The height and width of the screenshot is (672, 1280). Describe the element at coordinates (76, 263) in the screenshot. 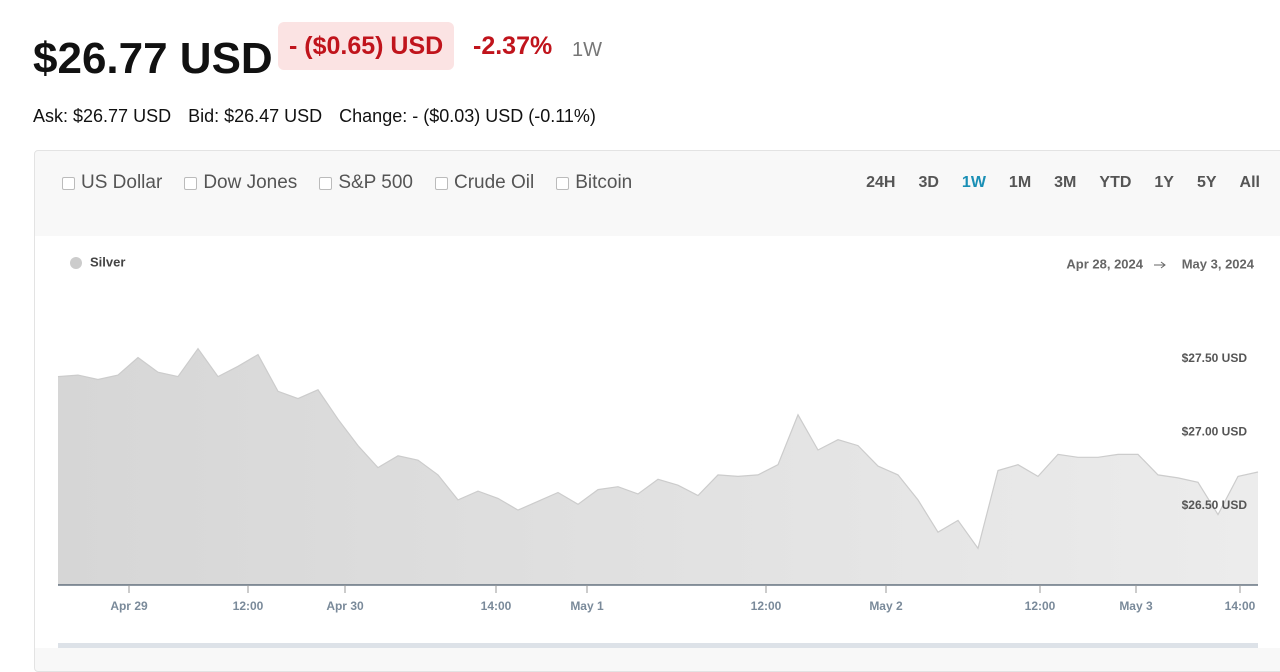

I see `legend-swatch` at that location.